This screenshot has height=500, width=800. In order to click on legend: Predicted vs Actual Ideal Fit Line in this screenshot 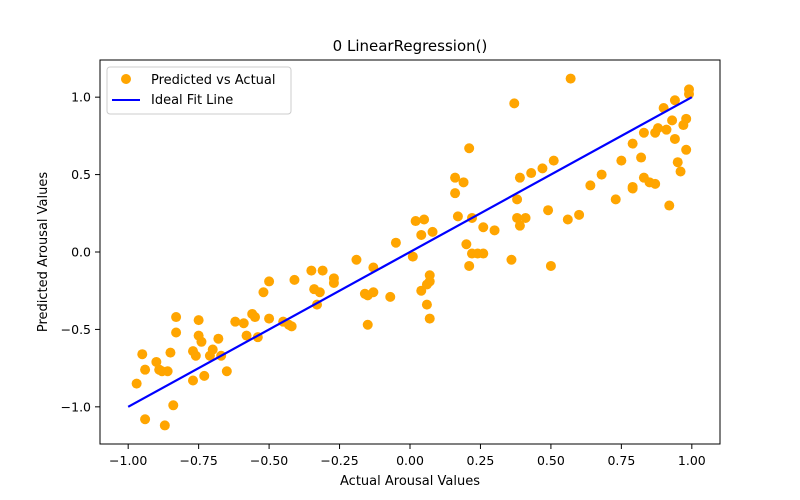, I will do `click(199, 90)`.